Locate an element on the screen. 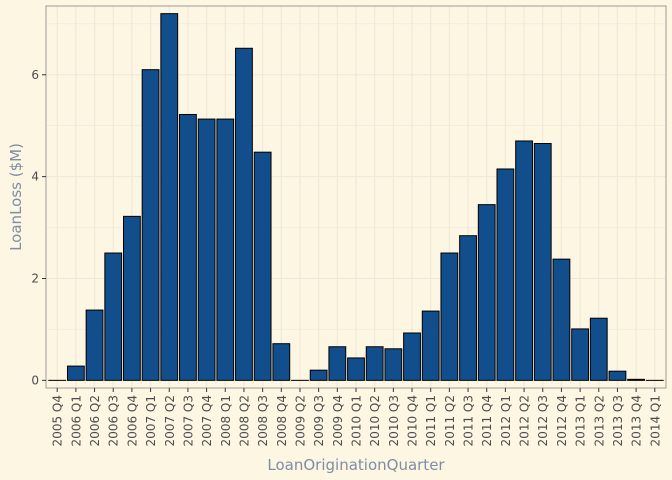 The width and height of the screenshot is (672, 480). x-tick-label: 2011 Q1 is located at coordinates (431, 420).